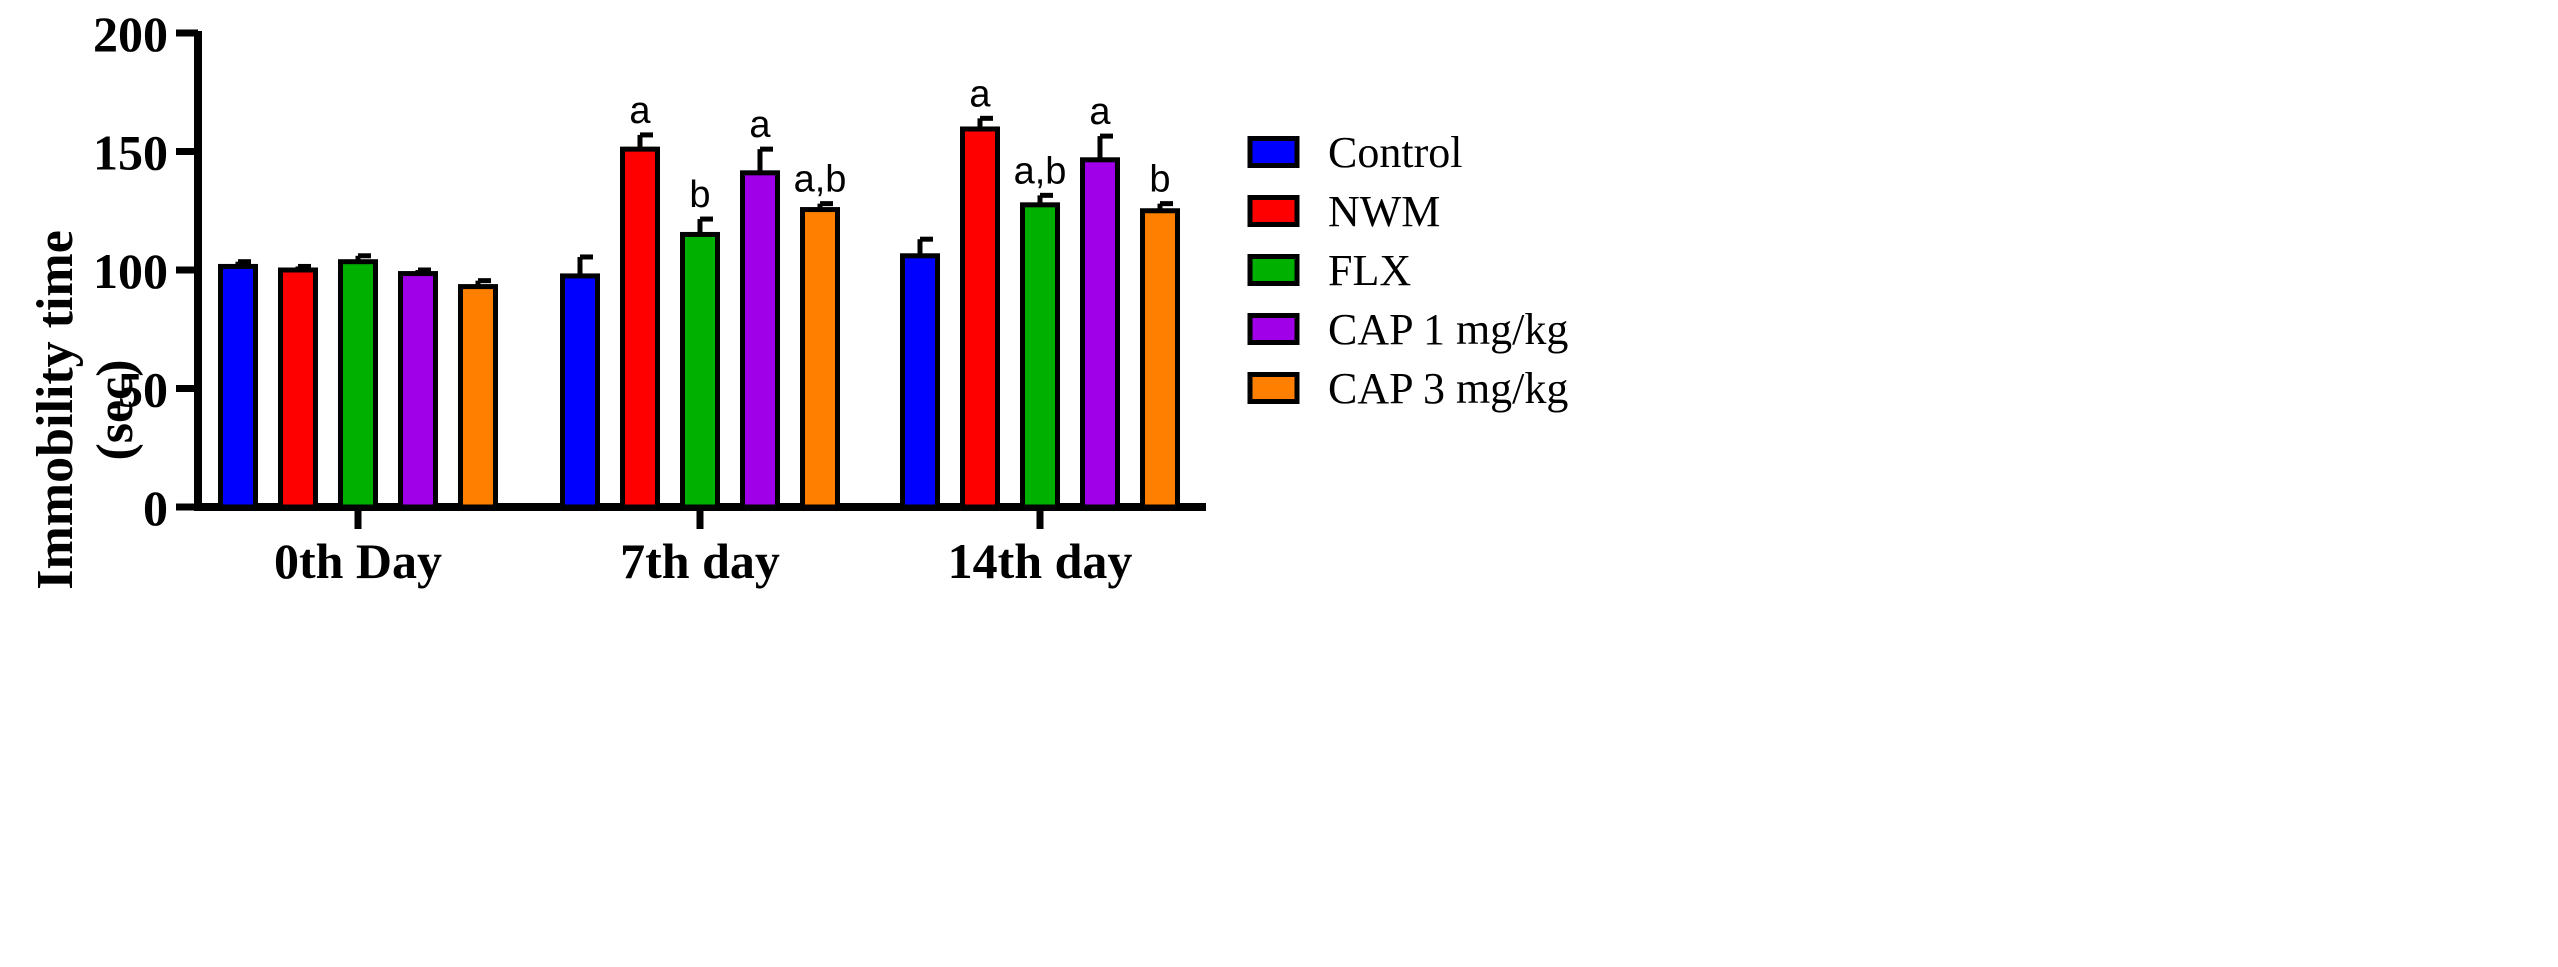 This screenshot has height=967, width=2558. Describe the element at coordinates (143, 390) in the screenshot. I see `y-tick-label: 50` at that location.